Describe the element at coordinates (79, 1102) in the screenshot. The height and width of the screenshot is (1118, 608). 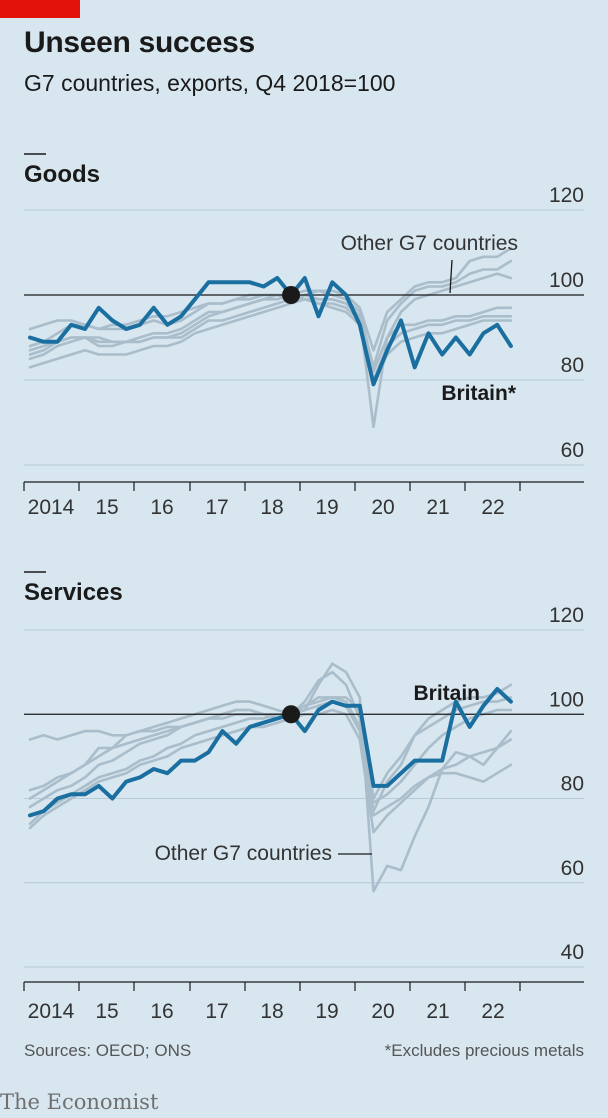
I see `publisher-brand: The Economist` at that location.